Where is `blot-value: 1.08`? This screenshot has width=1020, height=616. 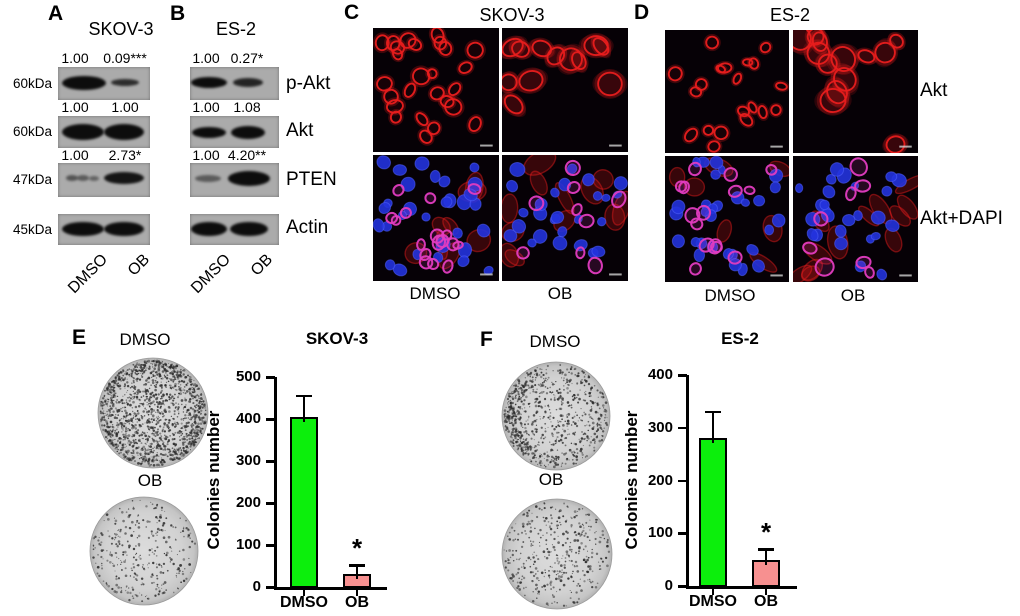
blot-value: 1.08 is located at coordinates (247, 107).